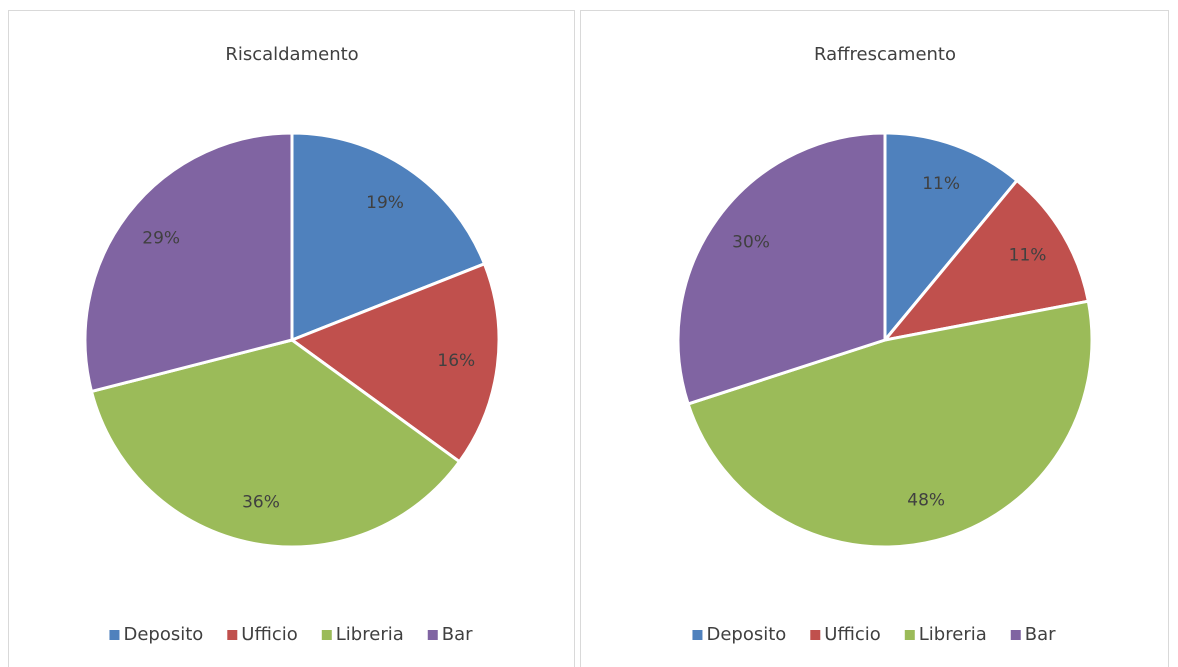 The image size is (1178, 667). Describe the element at coordinates (456, 361) in the screenshot. I see `data-label: 16%` at that location.